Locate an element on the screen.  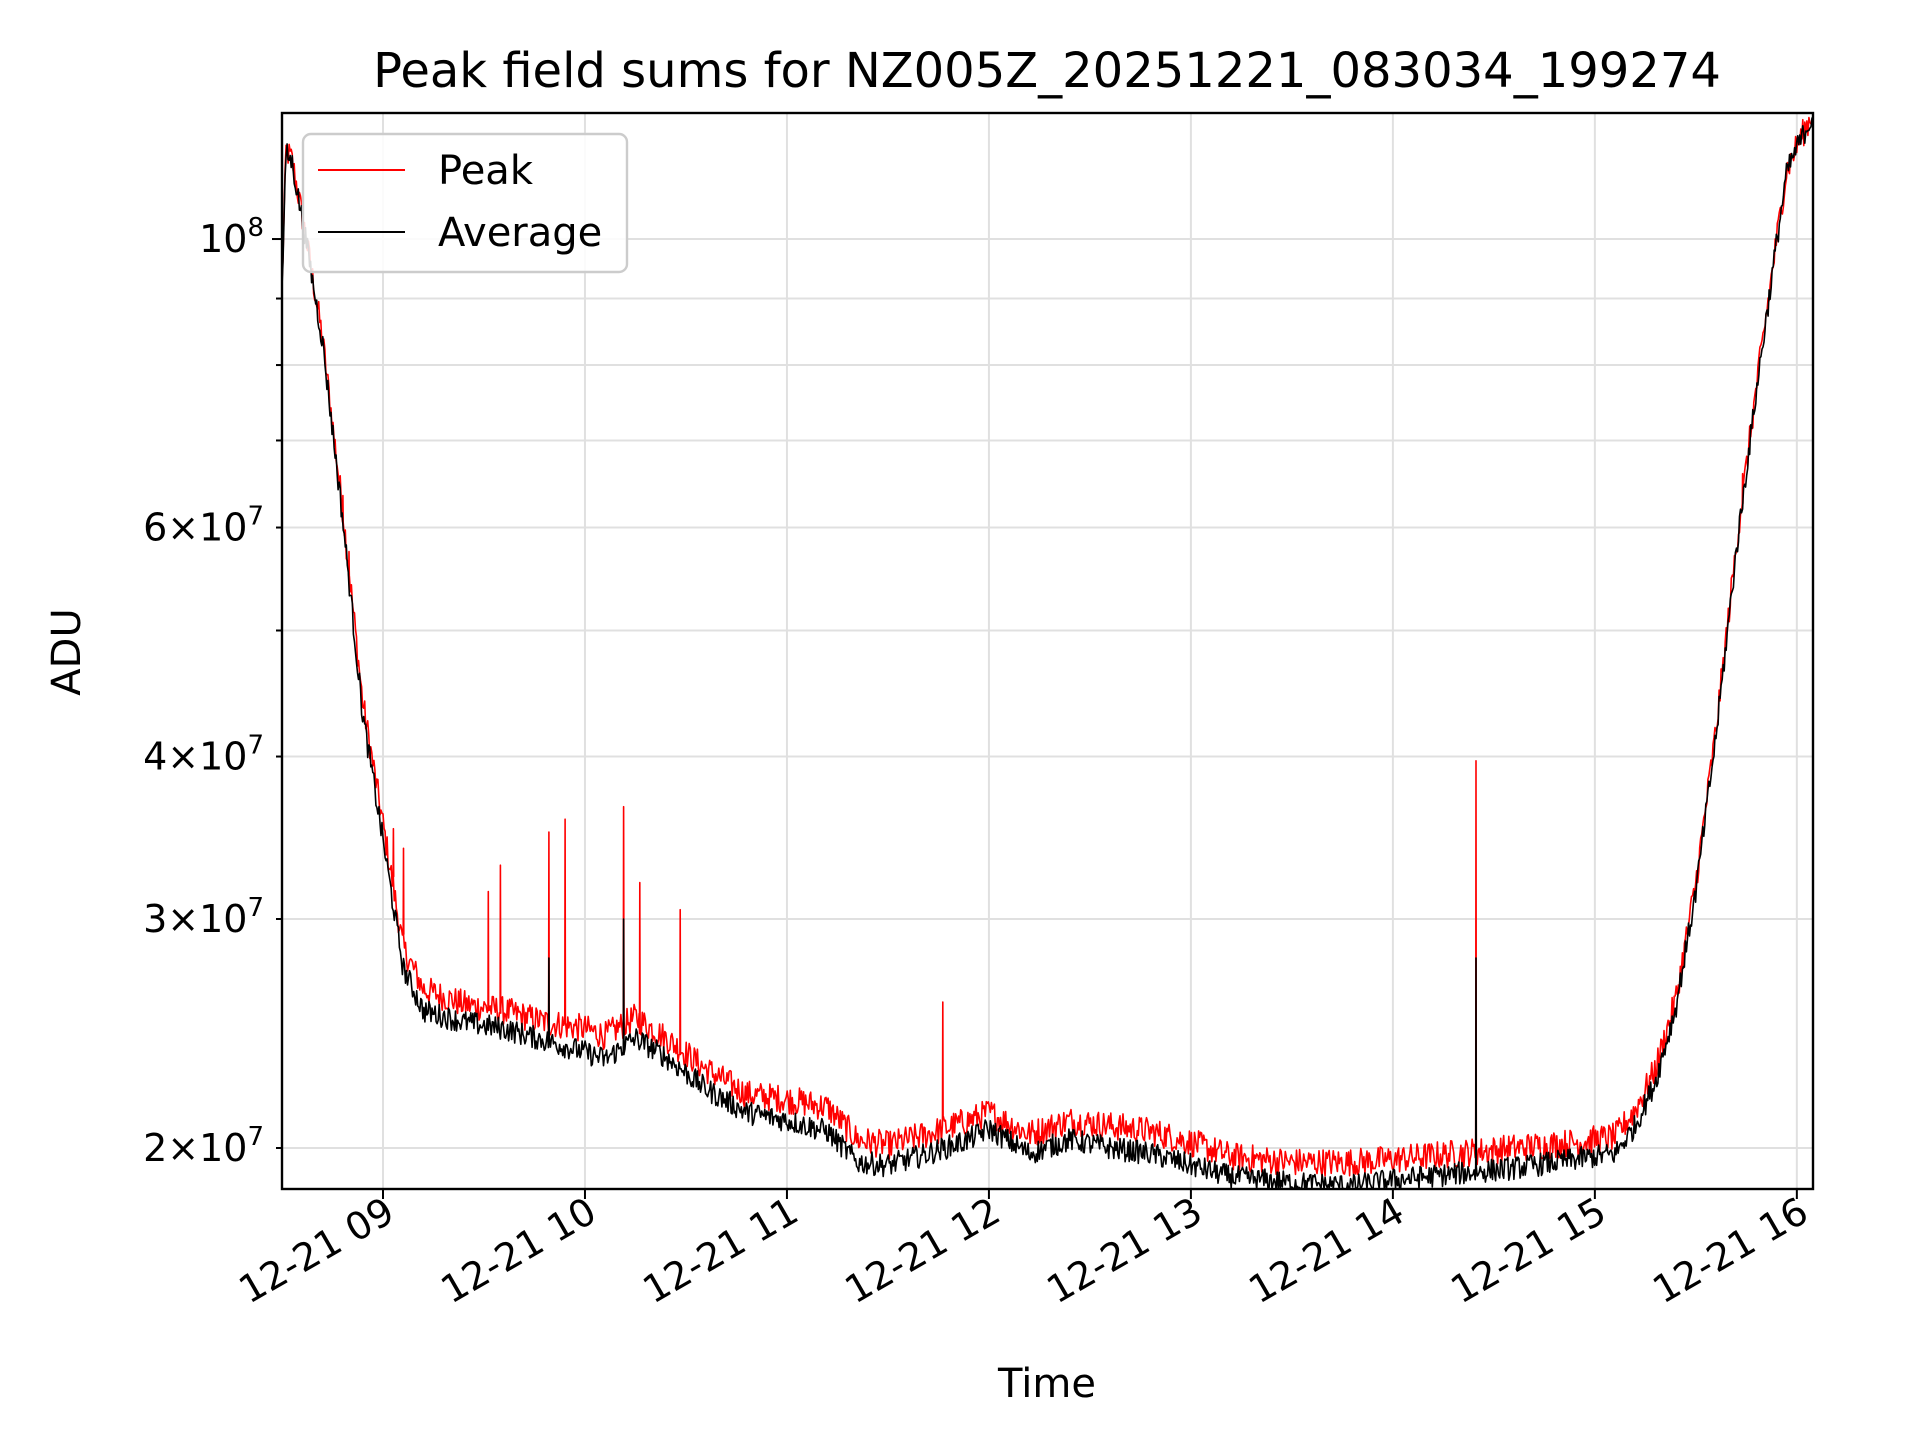
y-tick-label: 4×10⁷ is located at coordinates (203, 755).